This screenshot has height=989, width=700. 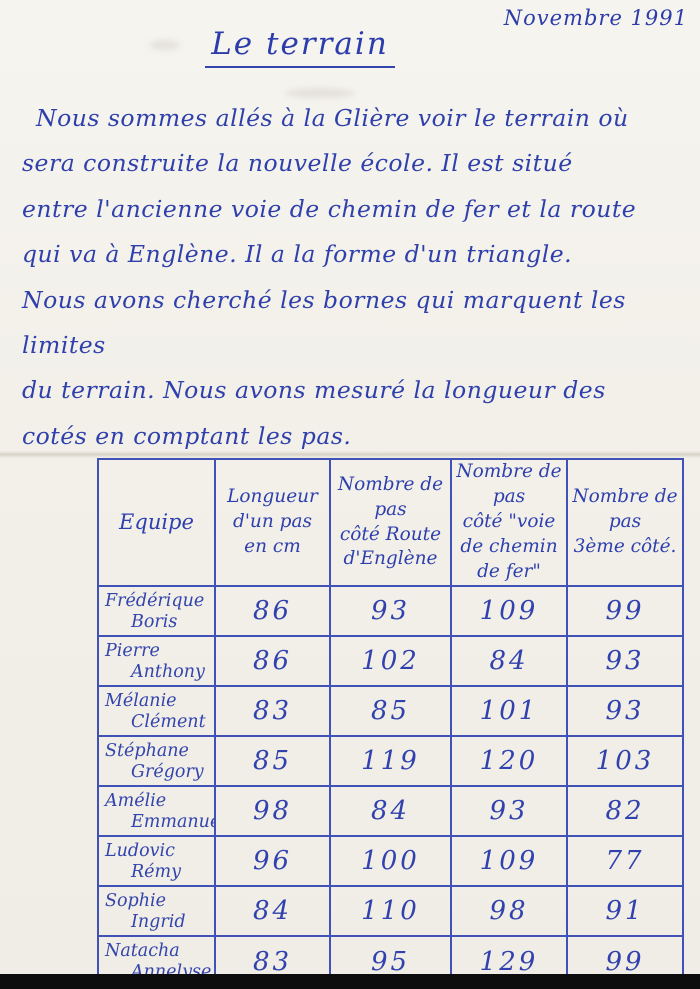 I want to click on team-member-1: Ludovic, so click(x=140, y=851).